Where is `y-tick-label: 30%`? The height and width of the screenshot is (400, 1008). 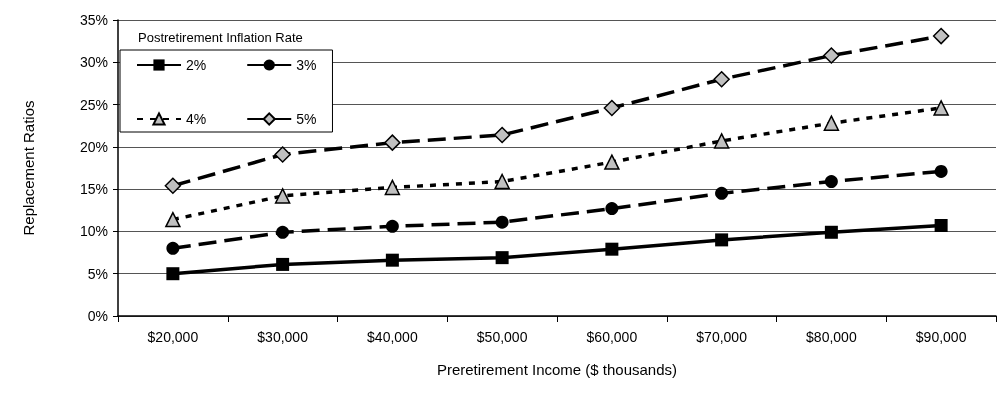 y-tick-label: 30% is located at coordinates (93, 62).